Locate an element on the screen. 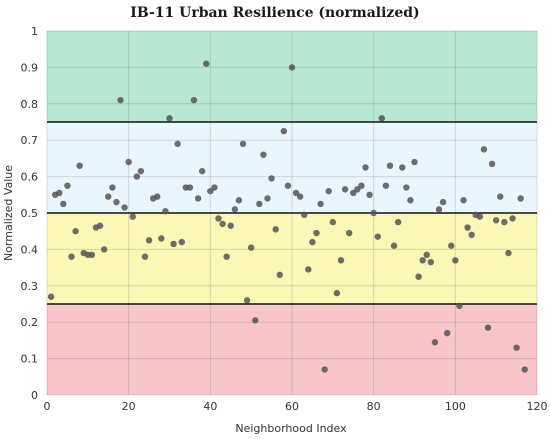 The width and height of the screenshot is (550, 439). chart-title: IB-11 Urban Resilience (normalized) is located at coordinates (274, 13).